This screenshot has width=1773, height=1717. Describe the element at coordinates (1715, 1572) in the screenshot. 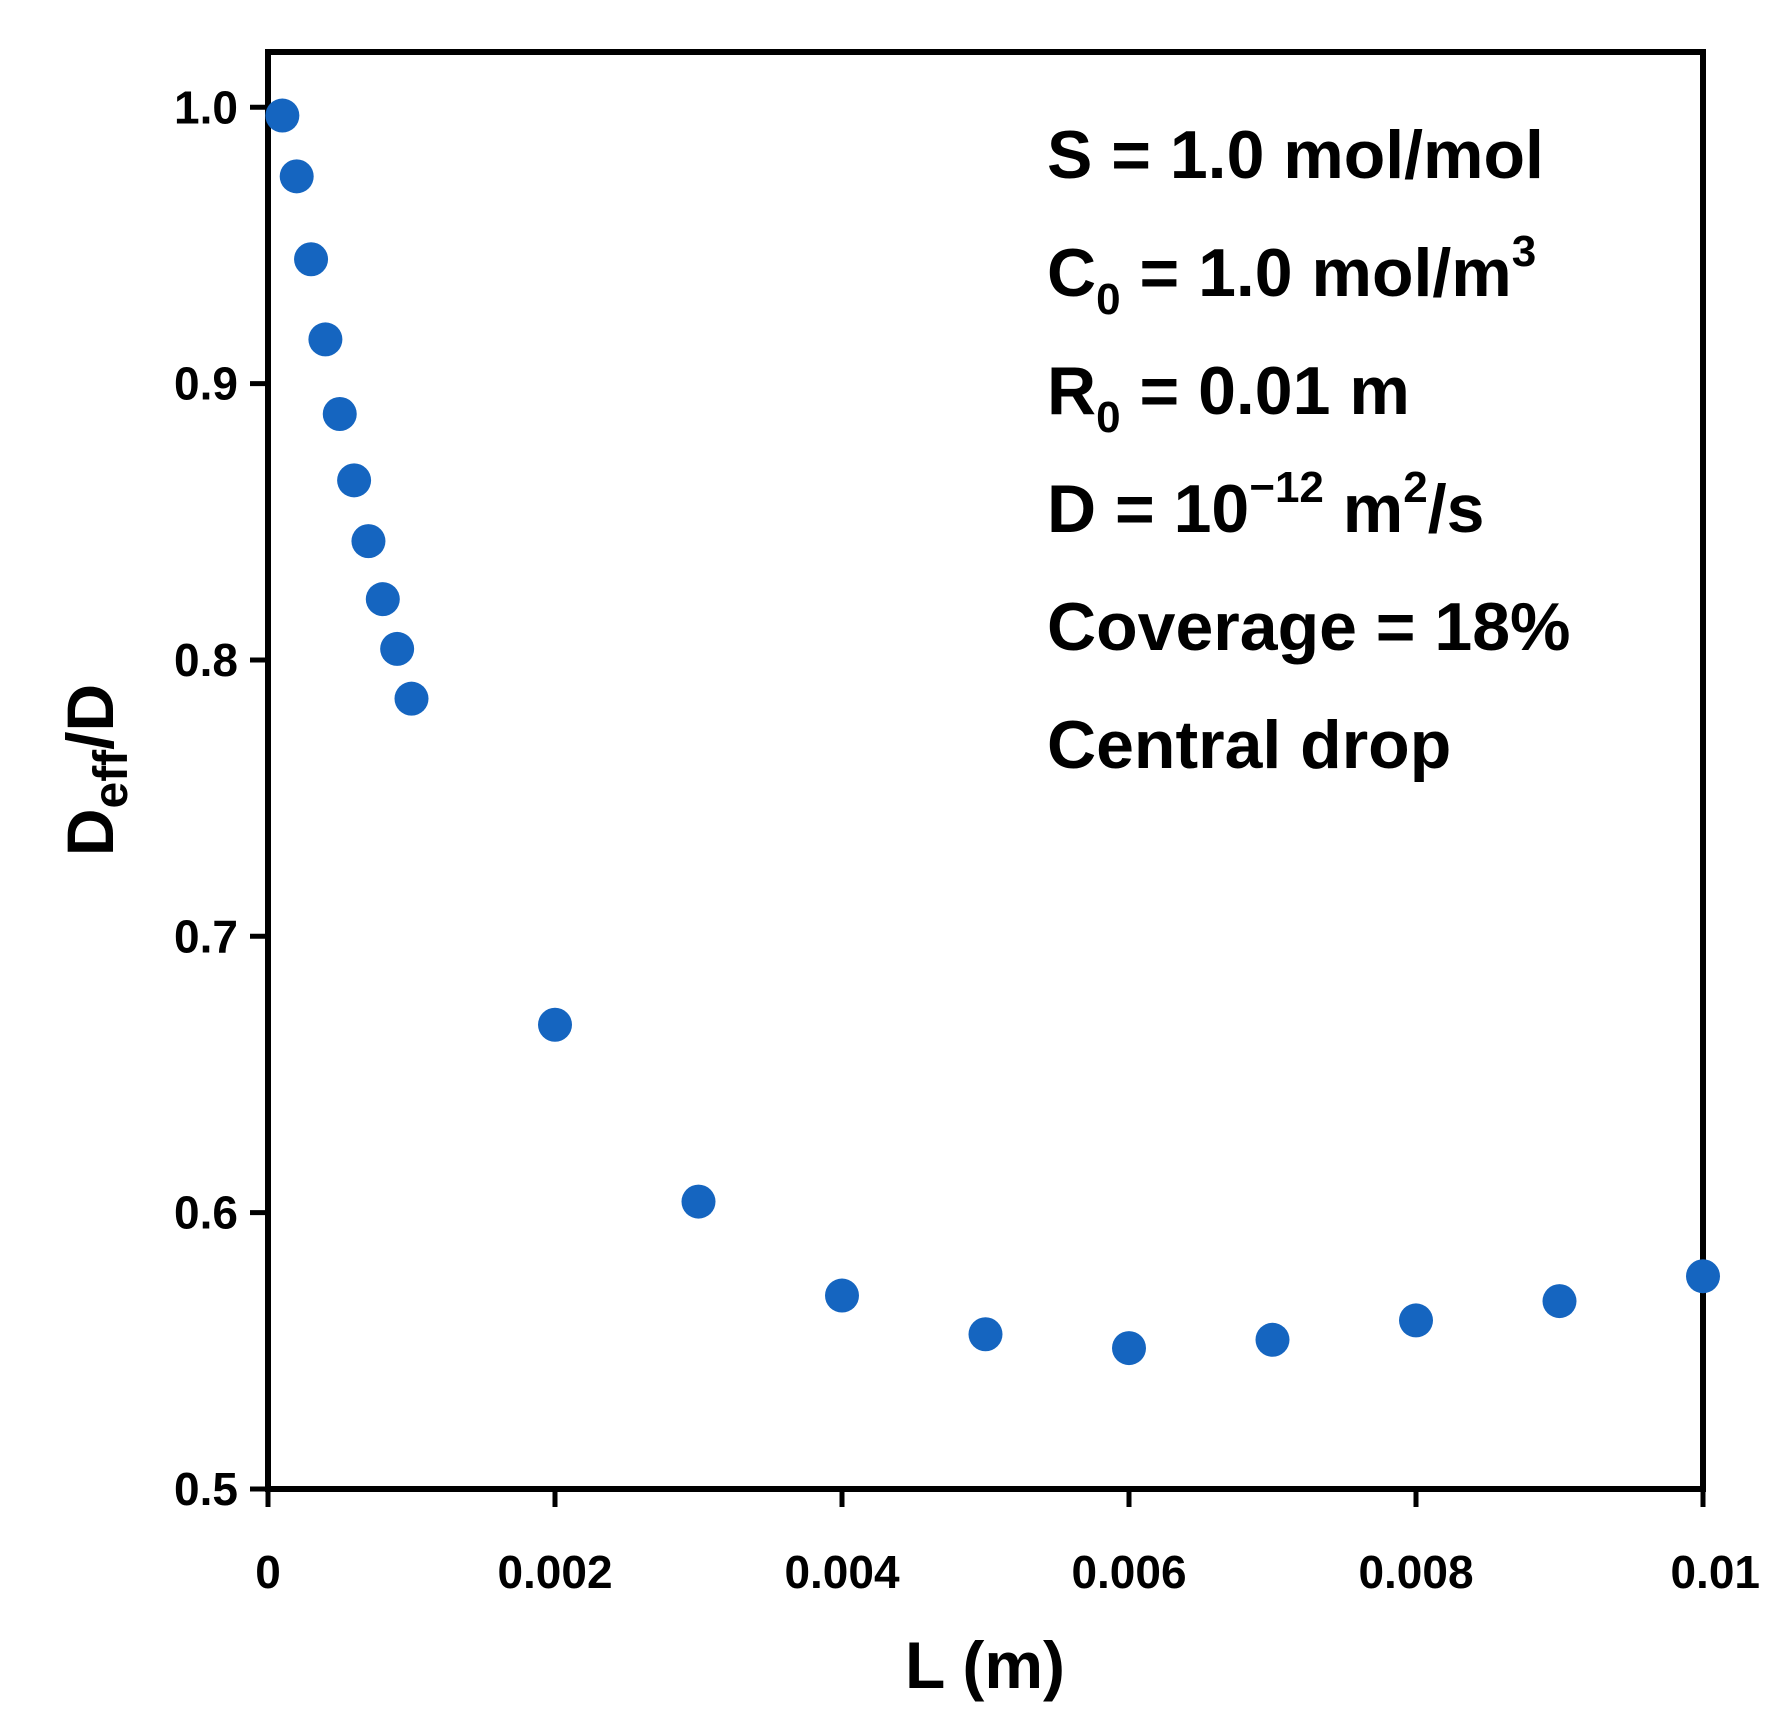

I see `x-tick-label: 0.01` at that location.